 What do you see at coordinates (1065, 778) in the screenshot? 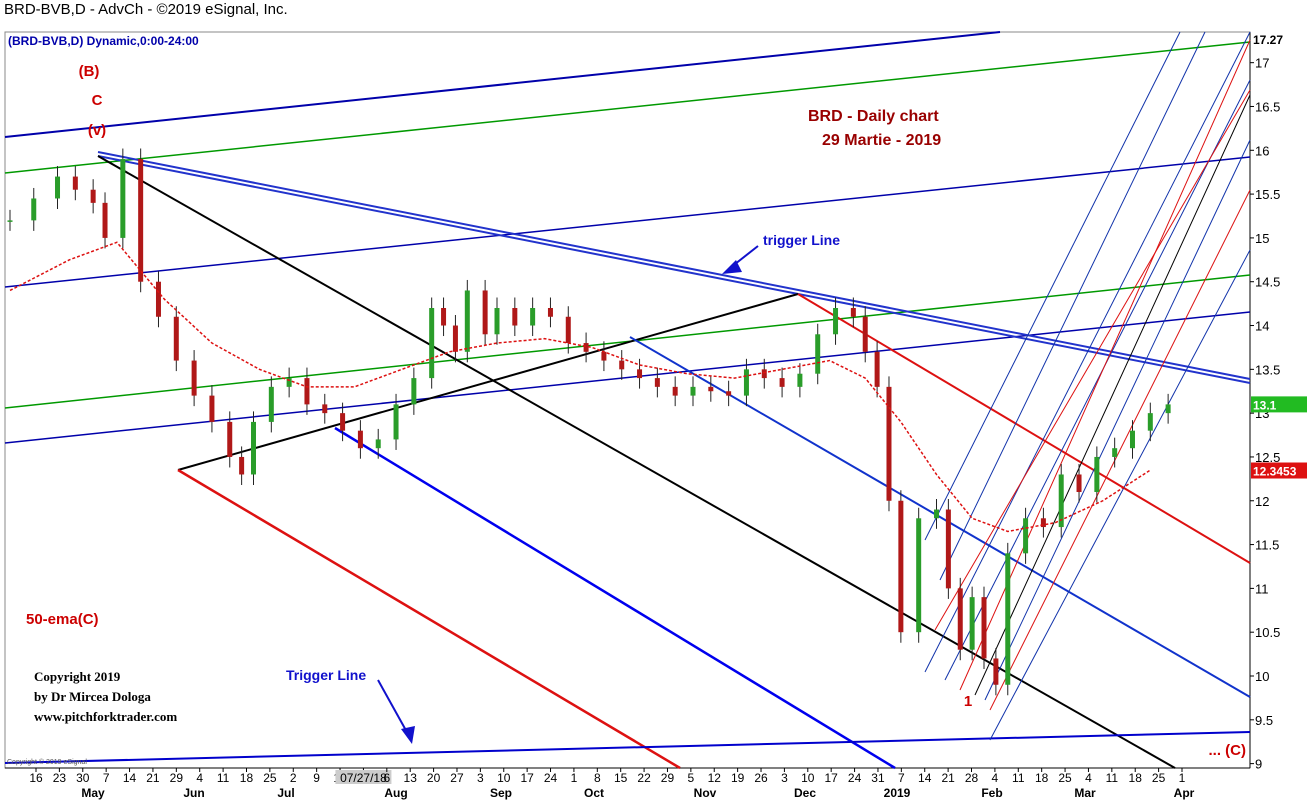
I see `x-day-label: 25` at bounding box center [1065, 778].